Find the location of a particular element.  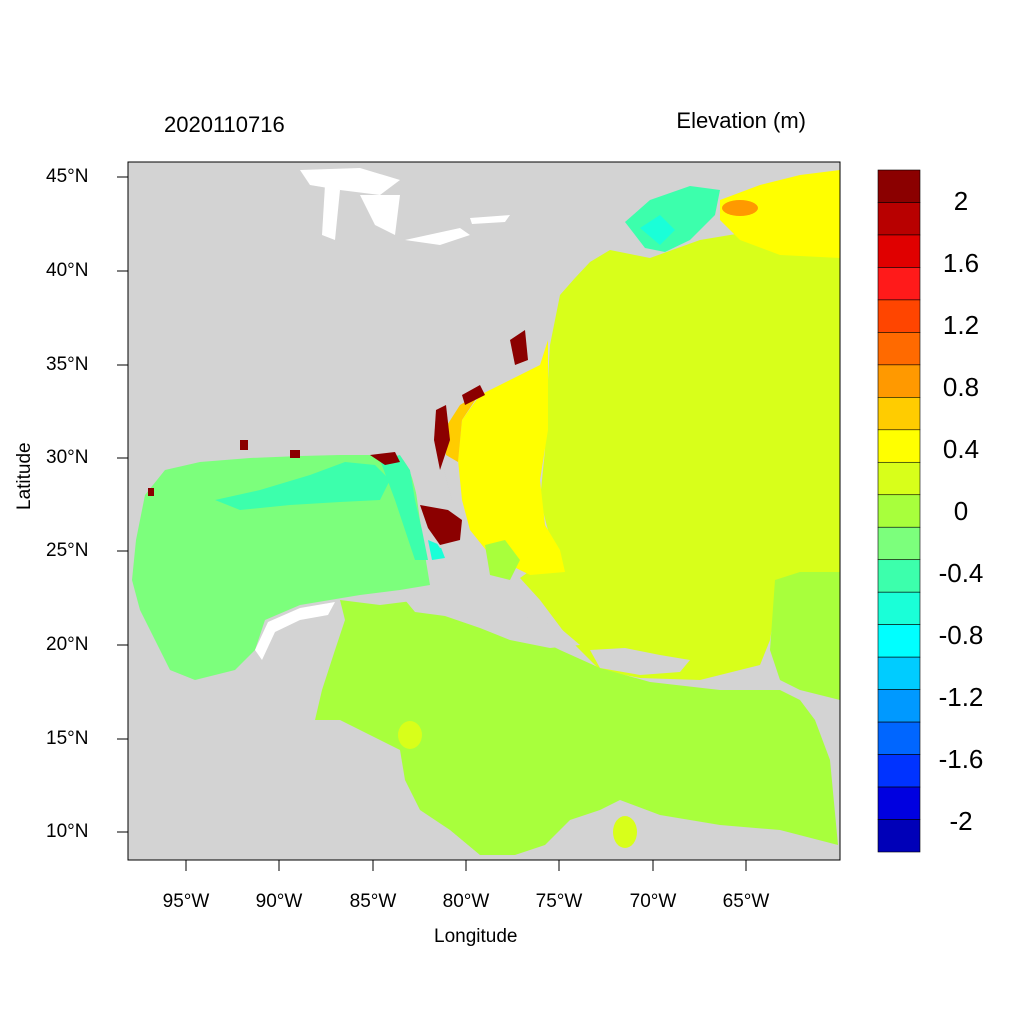

lon-tick-label: 95°W is located at coordinates (186, 901).